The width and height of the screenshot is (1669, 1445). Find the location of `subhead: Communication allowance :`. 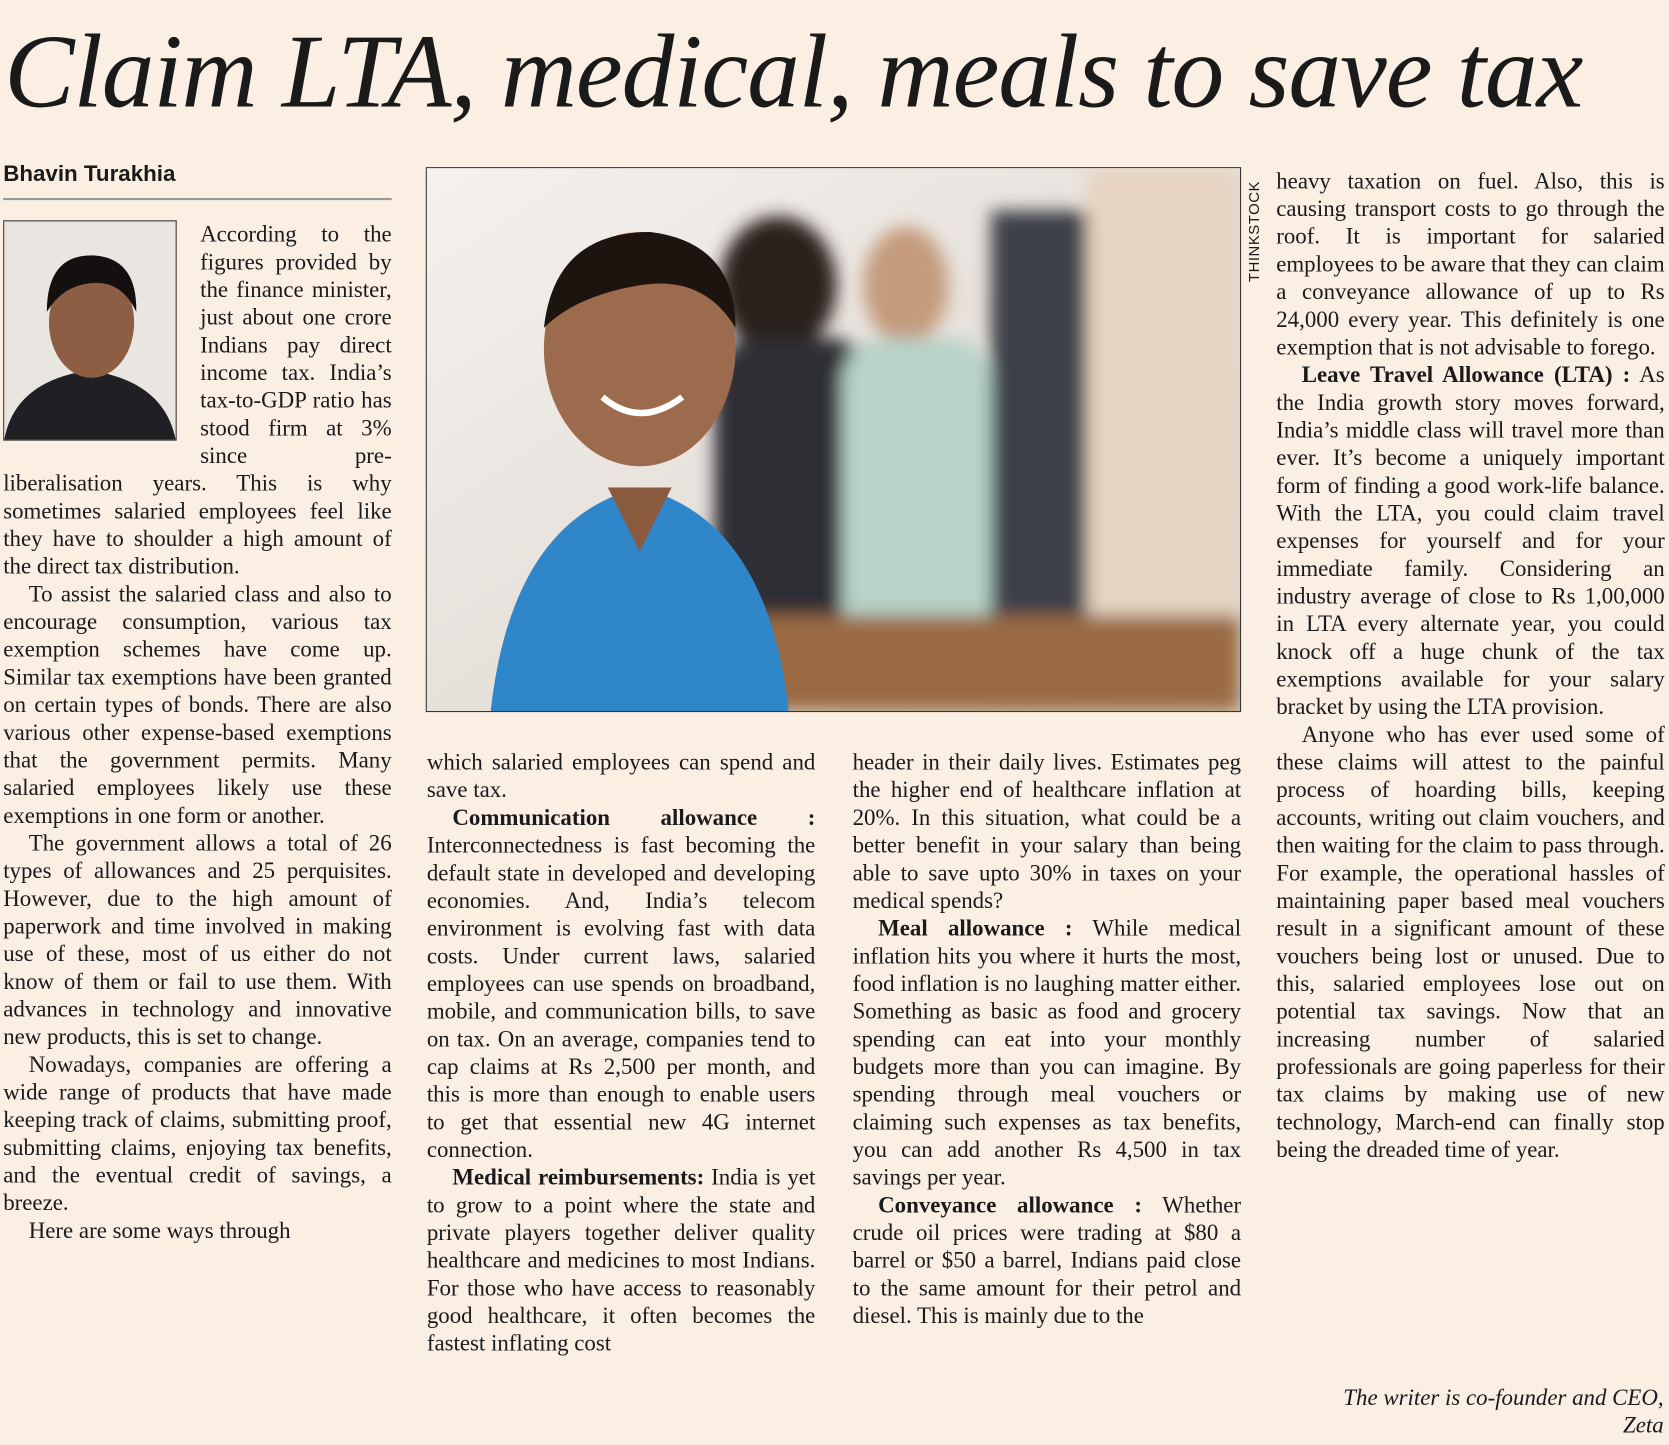

subhead: Communication allowance : is located at coordinates (634, 817).